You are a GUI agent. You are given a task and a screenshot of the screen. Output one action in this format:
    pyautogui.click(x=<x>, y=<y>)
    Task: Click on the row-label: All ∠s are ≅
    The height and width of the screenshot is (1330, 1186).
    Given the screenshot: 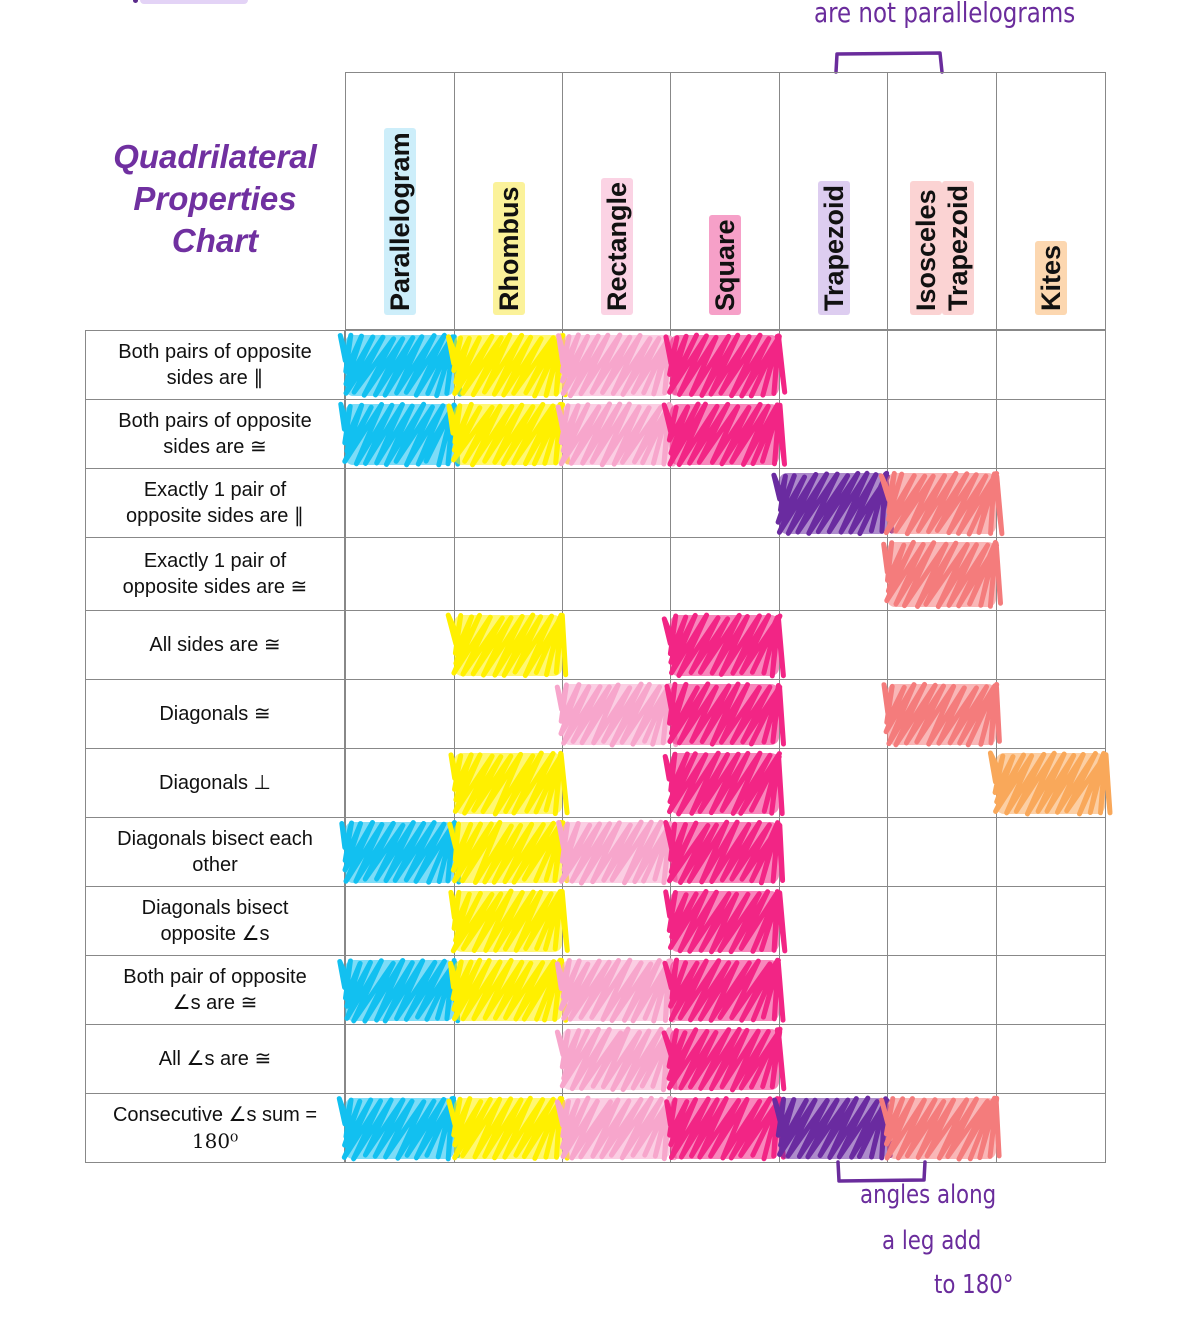 What is the action you would take?
    pyautogui.click(x=215, y=1059)
    